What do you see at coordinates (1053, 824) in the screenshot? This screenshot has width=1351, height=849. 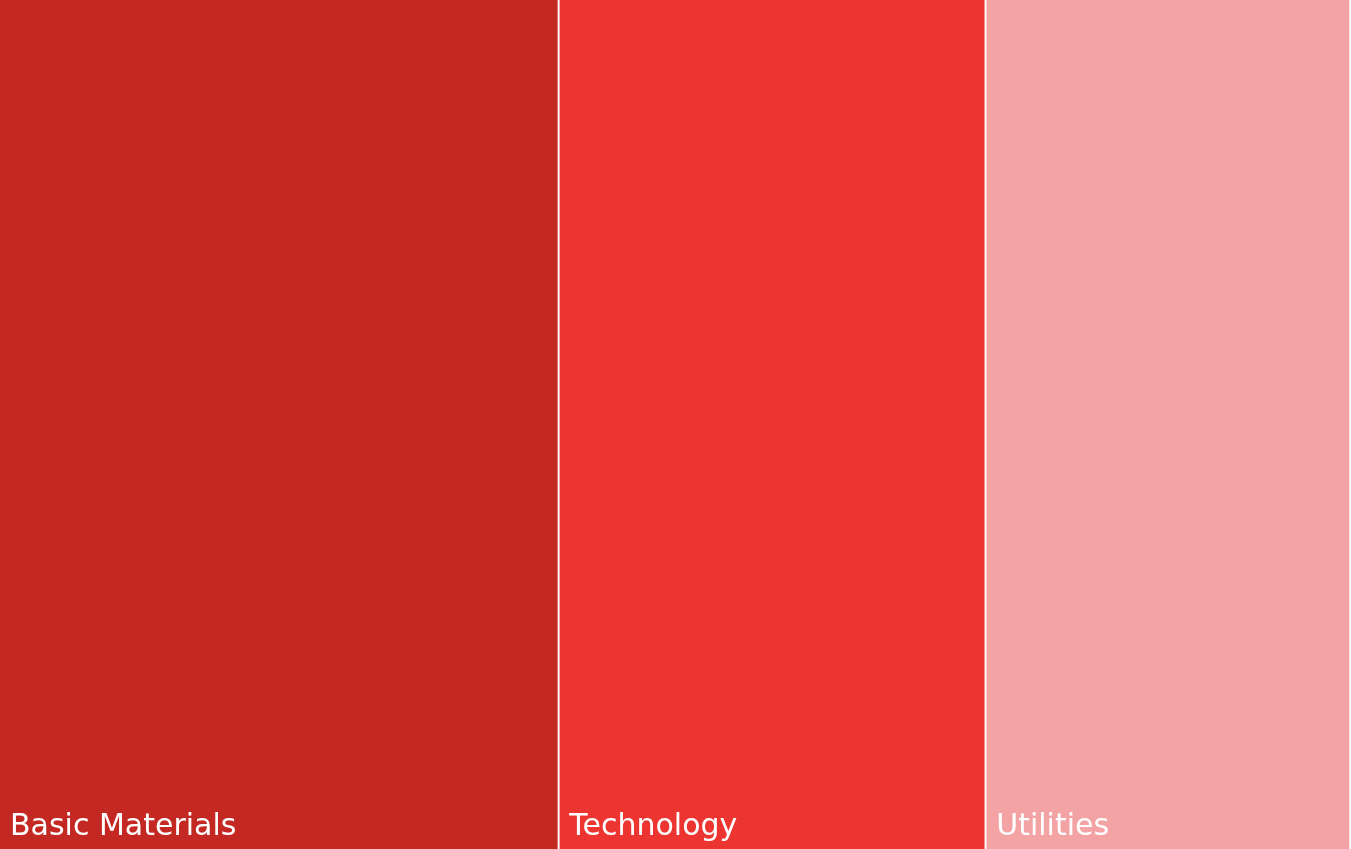 I see `series-label: Utilities` at bounding box center [1053, 824].